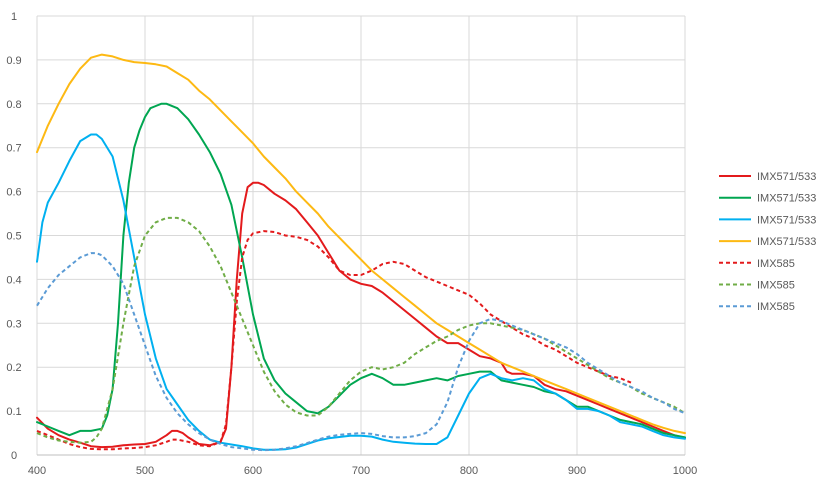 The width and height of the screenshot is (832, 493). I want to click on y-tick-label: 0.4, so click(13, 280).